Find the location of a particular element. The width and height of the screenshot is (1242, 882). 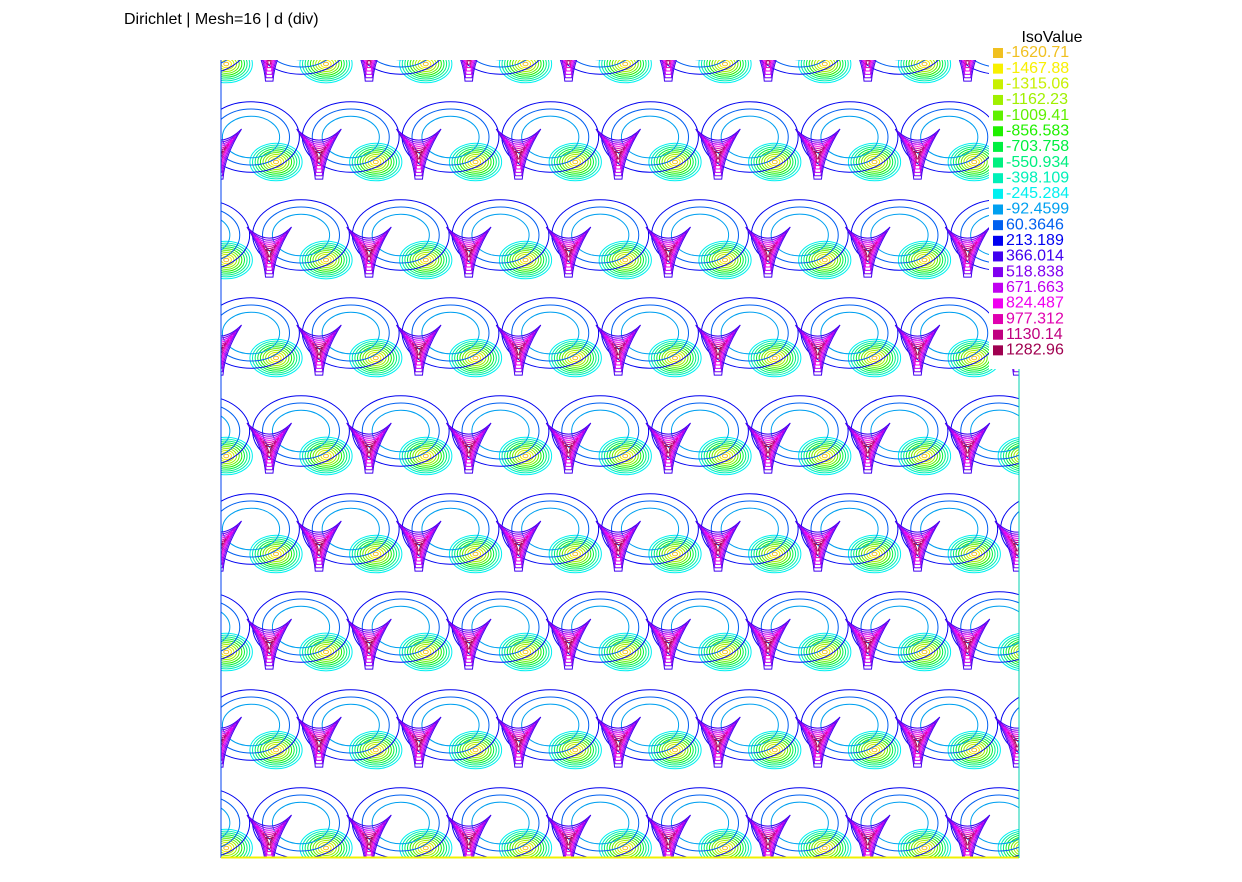

legend-label: 1282.96 is located at coordinates (1035, 350).